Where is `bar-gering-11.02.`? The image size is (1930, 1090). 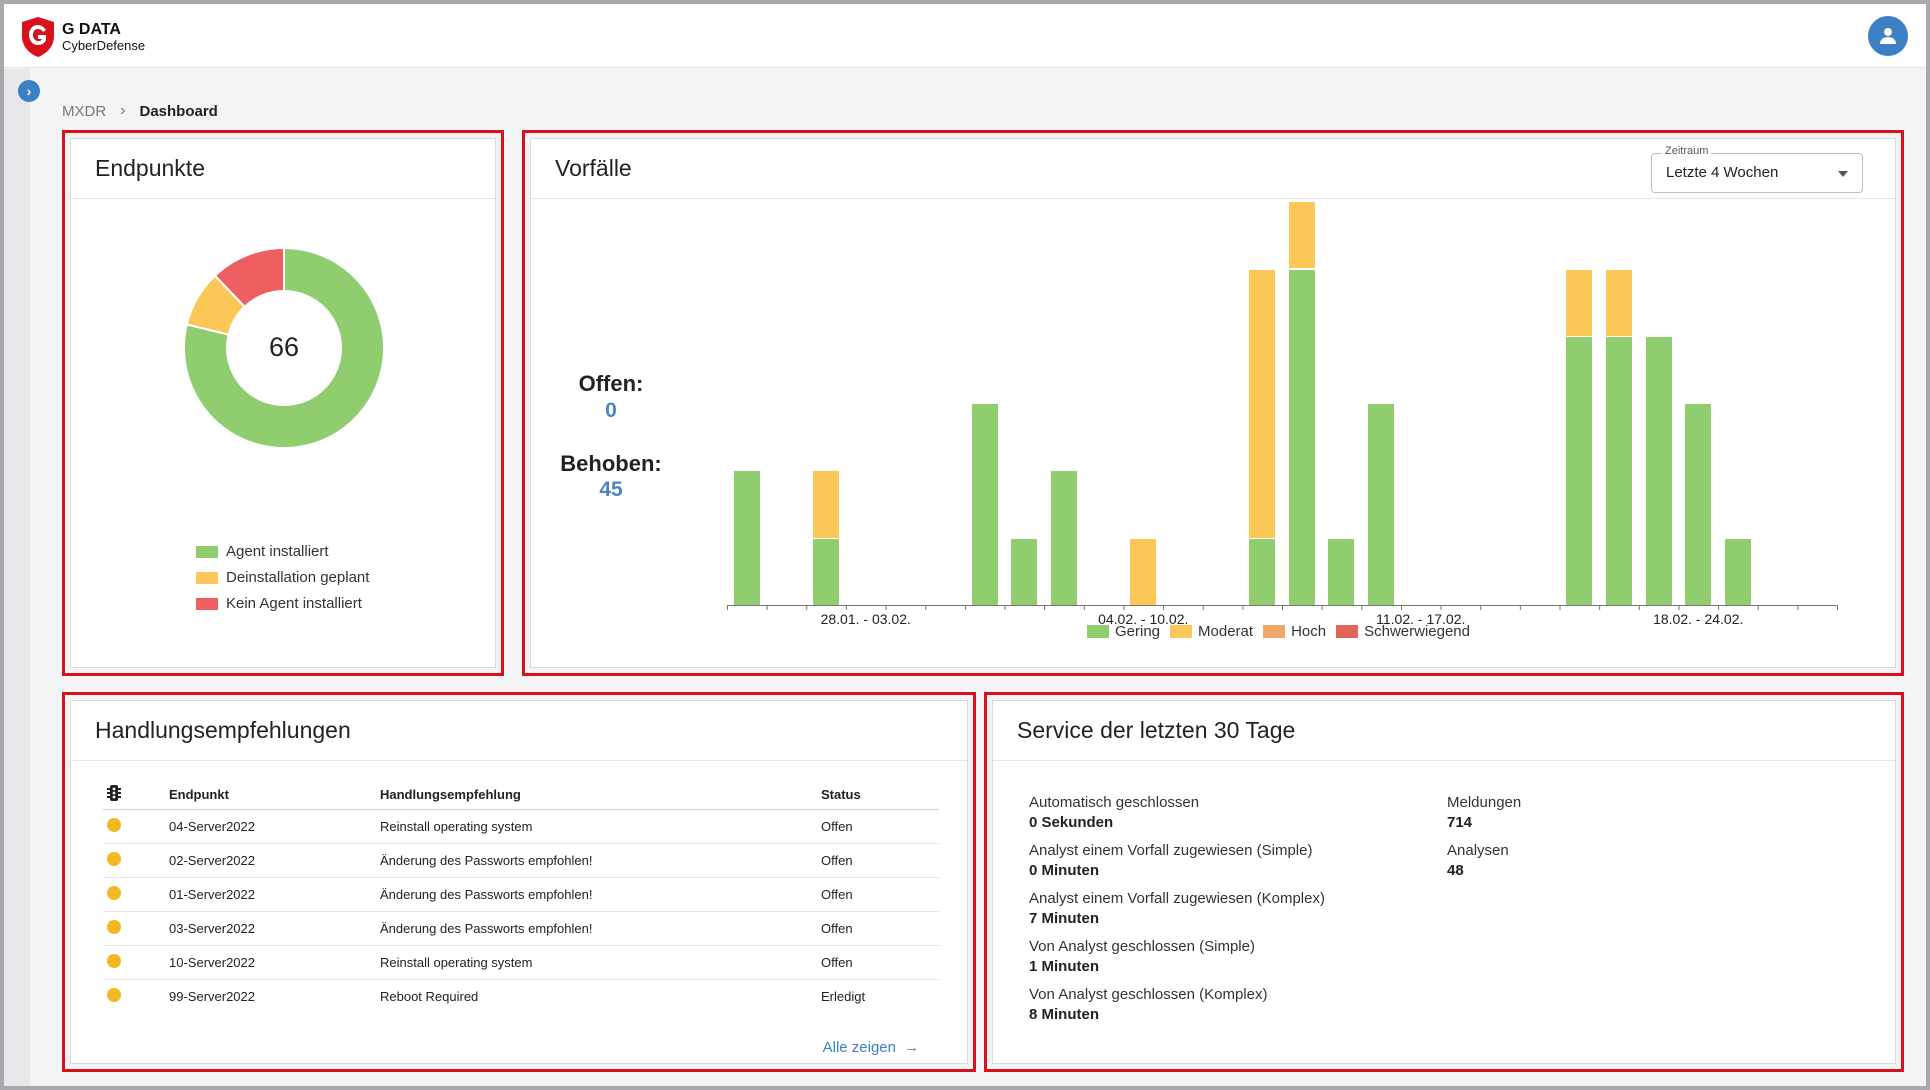
bar-gering-11.02. is located at coordinates (1301, 436).